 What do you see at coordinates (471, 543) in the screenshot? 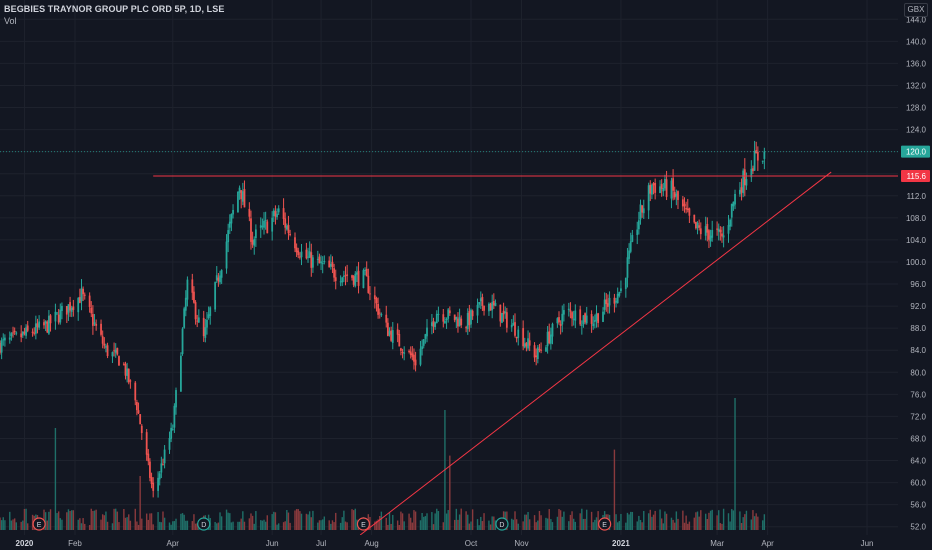
I see `time-tick-label: Oct` at bounding box center [471, 543].